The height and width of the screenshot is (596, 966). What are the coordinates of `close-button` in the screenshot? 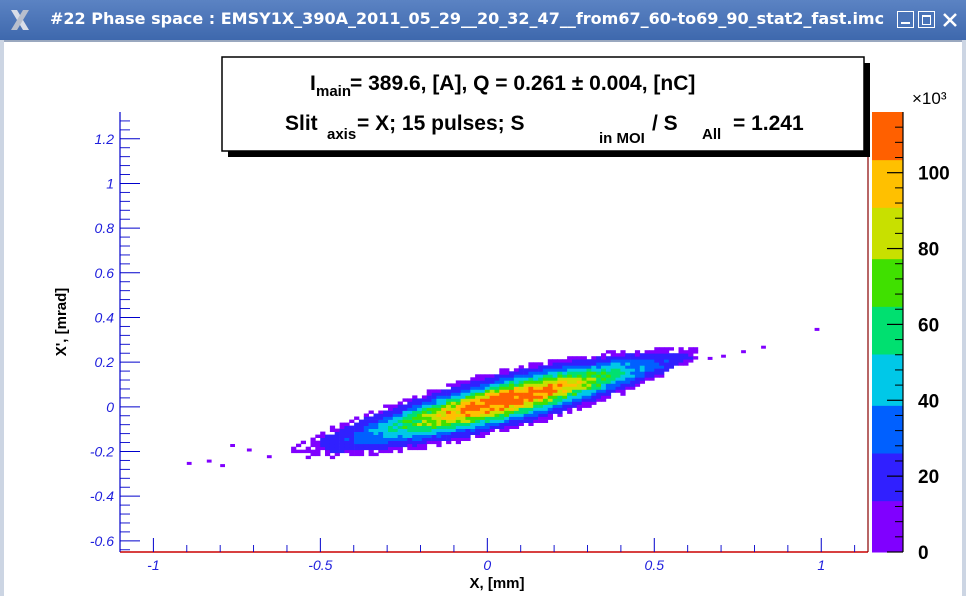 It's located at (950, 19).